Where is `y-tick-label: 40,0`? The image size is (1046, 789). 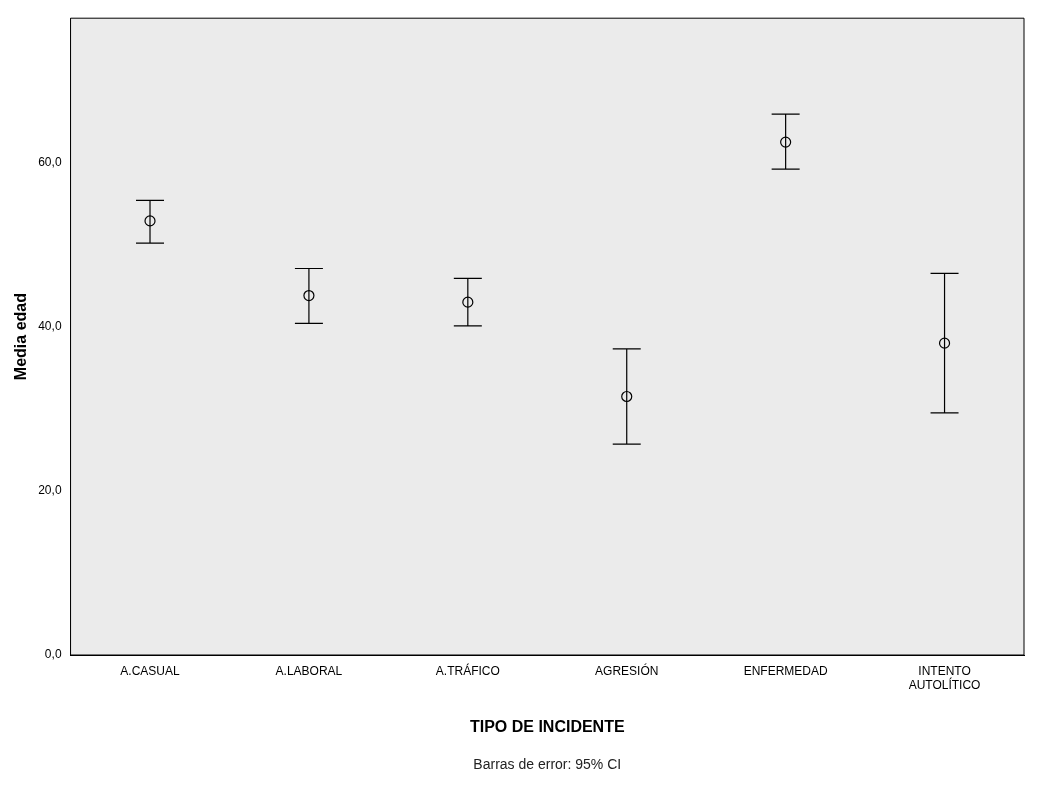
y-tick-label: 40,0 is located at coordinates (50, 326).